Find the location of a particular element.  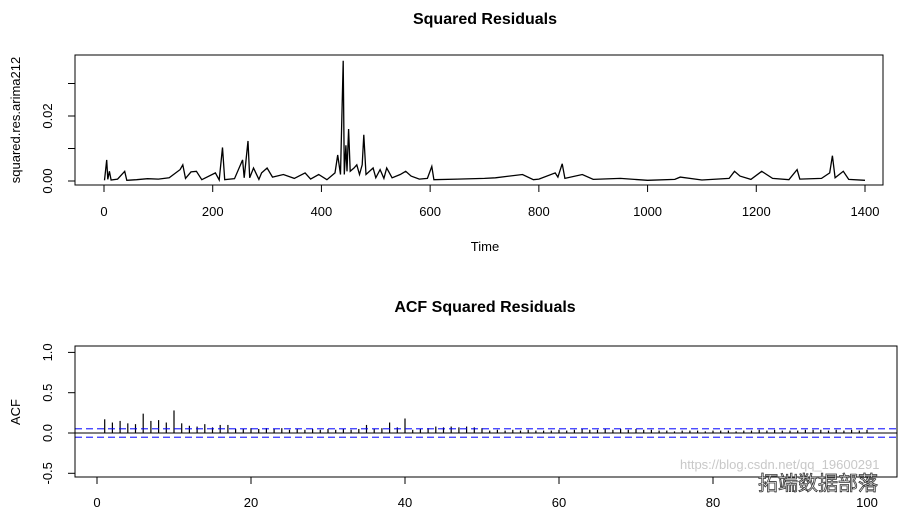

watermark-url: https://blog.csdn.net/qq_19600291 is located at coordinates (780, 464).